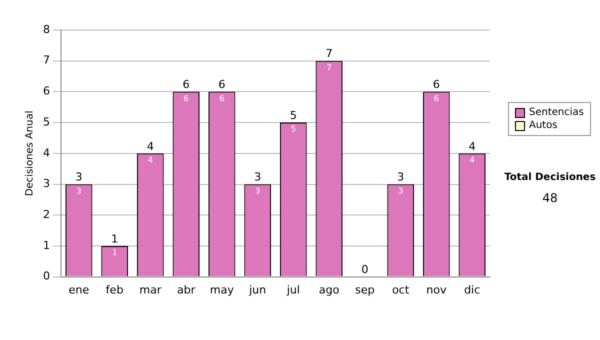  What do you see at coordinates (46, 60) in the screenshot?
I see `y-tick-label: 7` at bounding box center [46, 60].